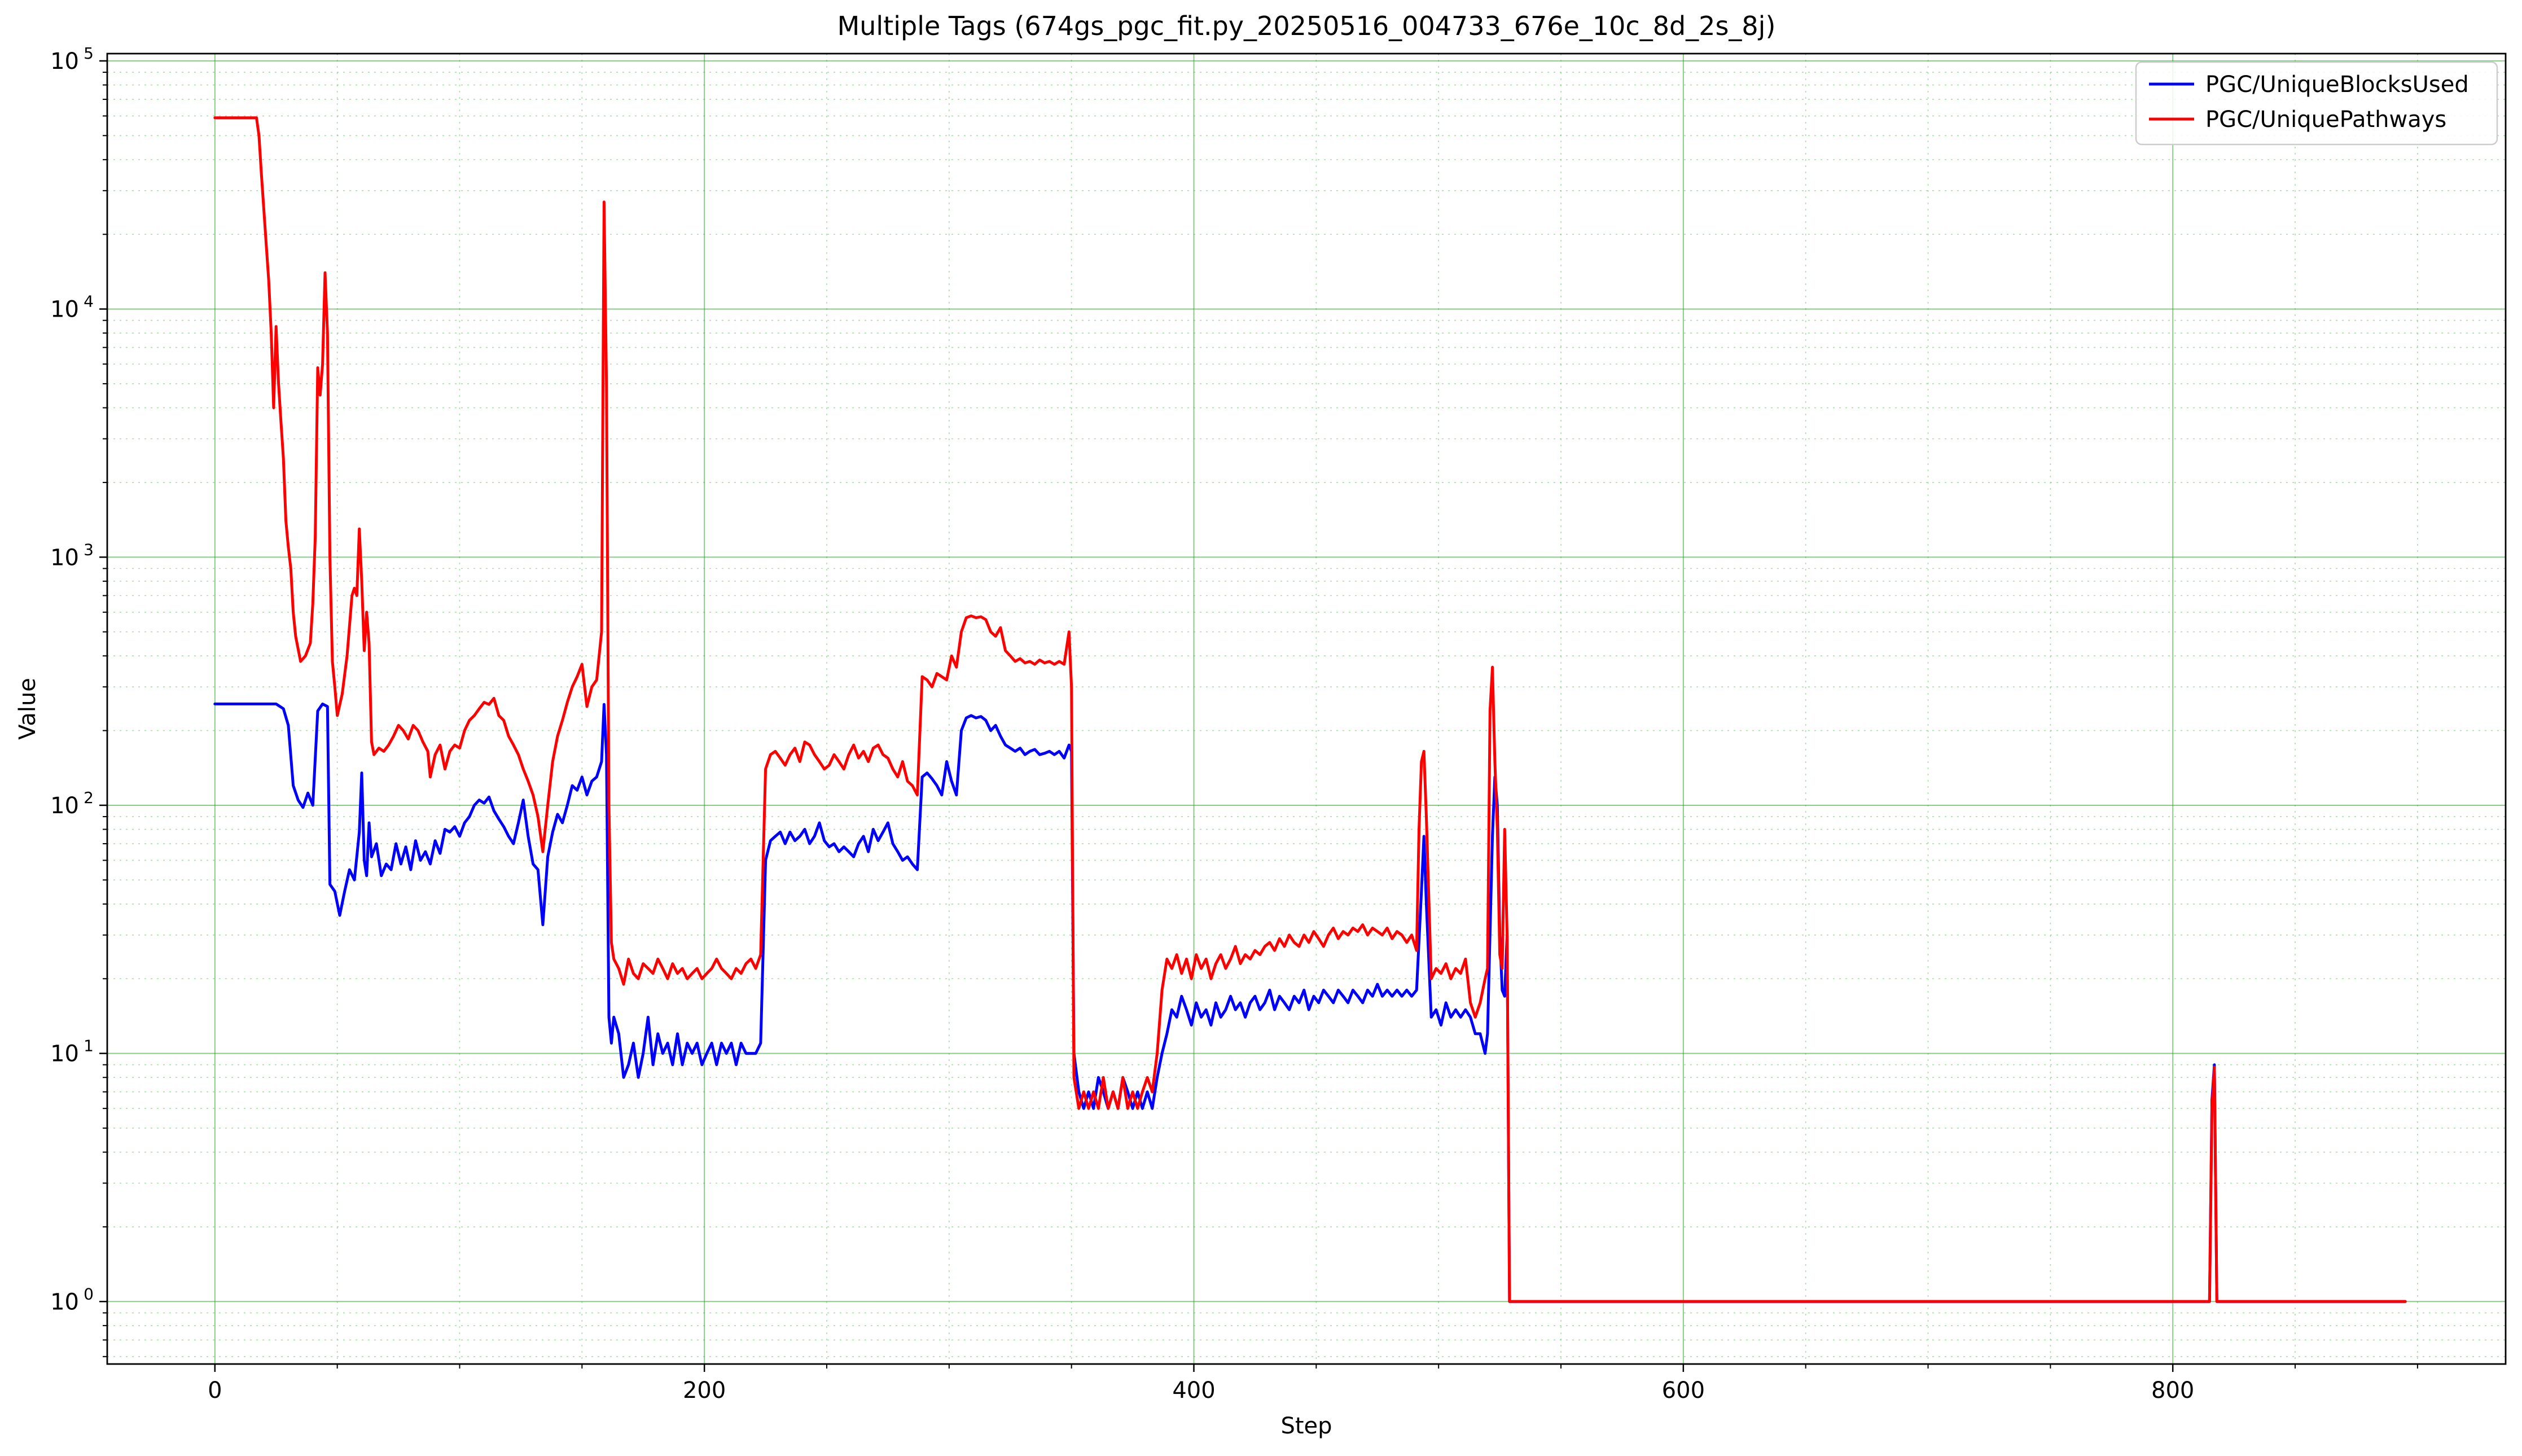  I want to click on x-tick-label: 600, so click(1683, 1391).